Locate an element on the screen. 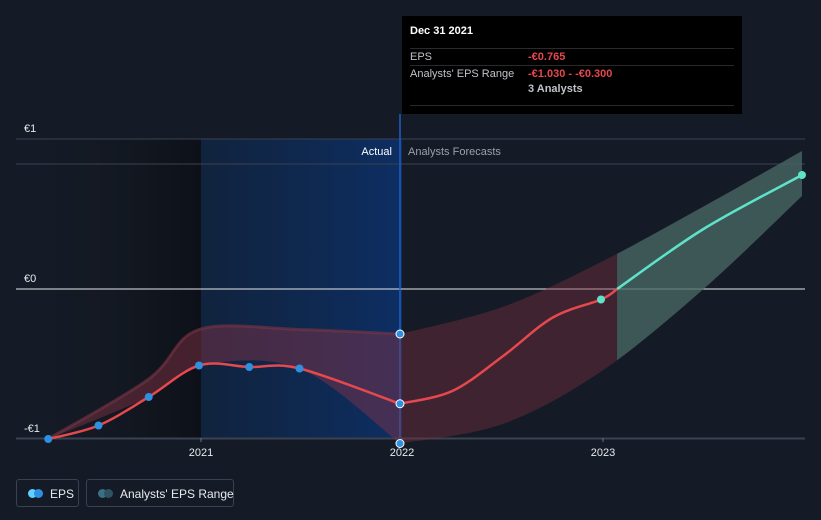 The width and height of the screenshot is (821, 520). legend-range-label: Analysts' EPS Range is located at coordinates (177, 494).